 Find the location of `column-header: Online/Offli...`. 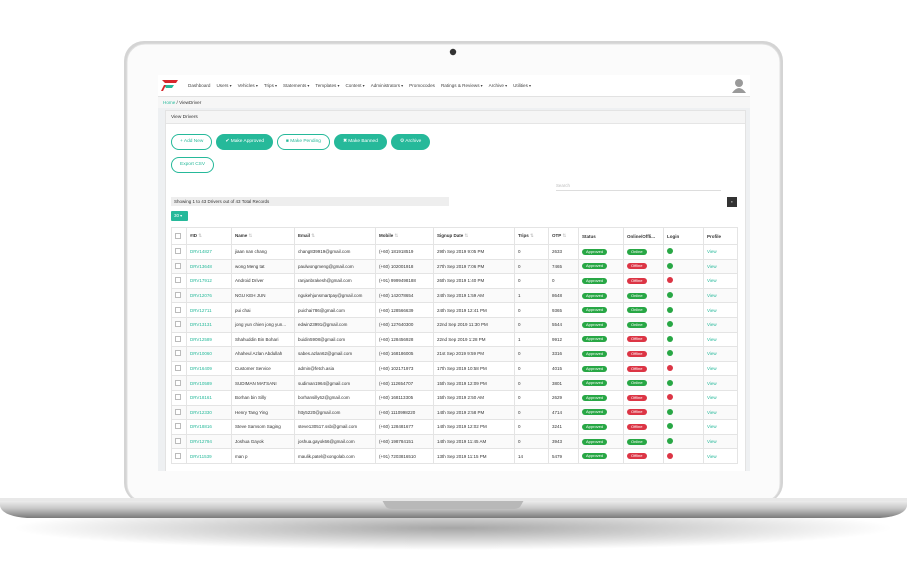

column-header: Online/Offli... is located at coordinates (643, 236).